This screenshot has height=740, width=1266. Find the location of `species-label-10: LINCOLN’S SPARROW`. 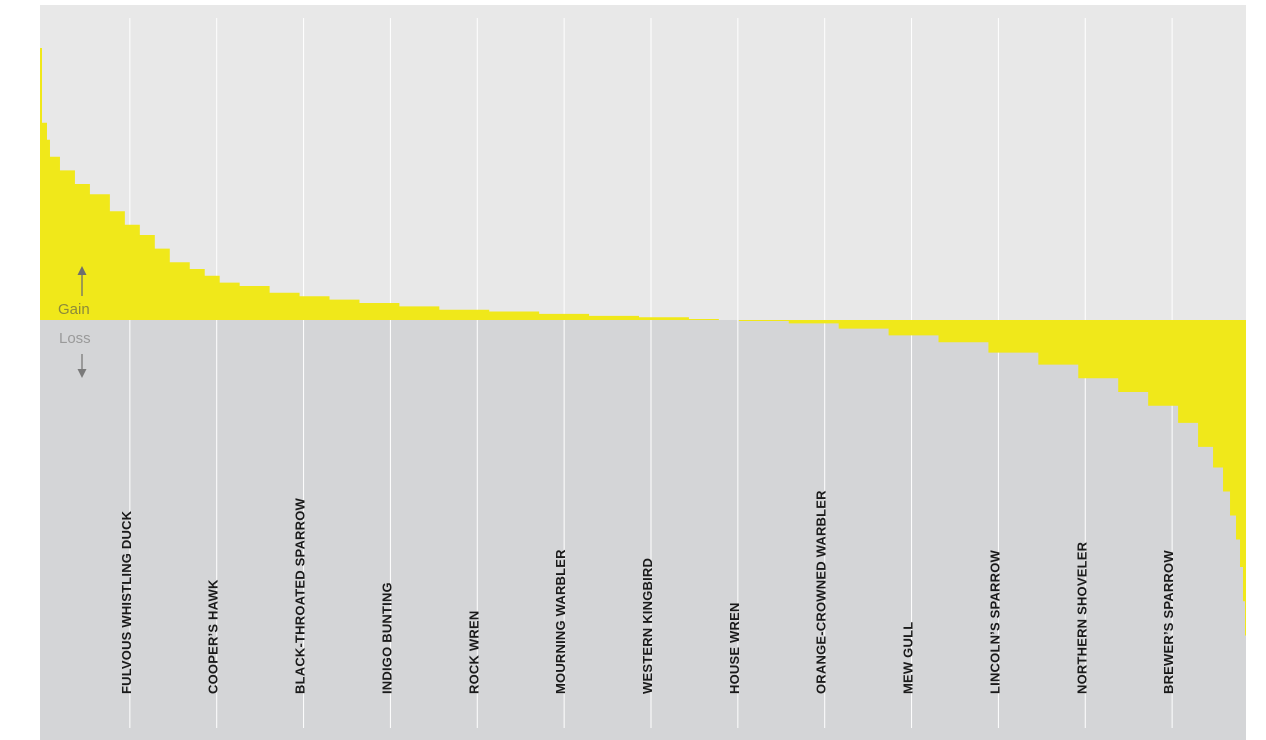

species-label-10: LINCOLN’S SPARROW is located at coordinates (994, 621).